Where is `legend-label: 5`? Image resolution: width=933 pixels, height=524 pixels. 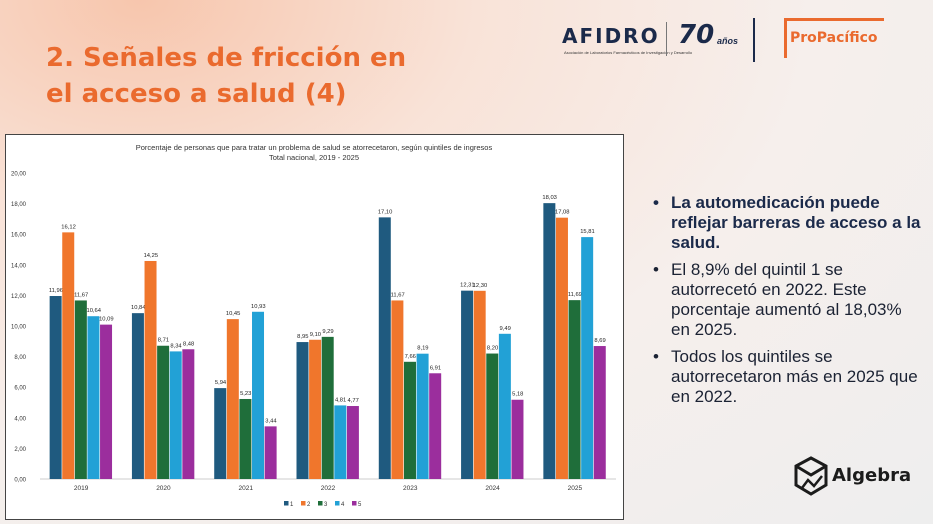 legend-label: 5 is located at coordinates (360, 505).